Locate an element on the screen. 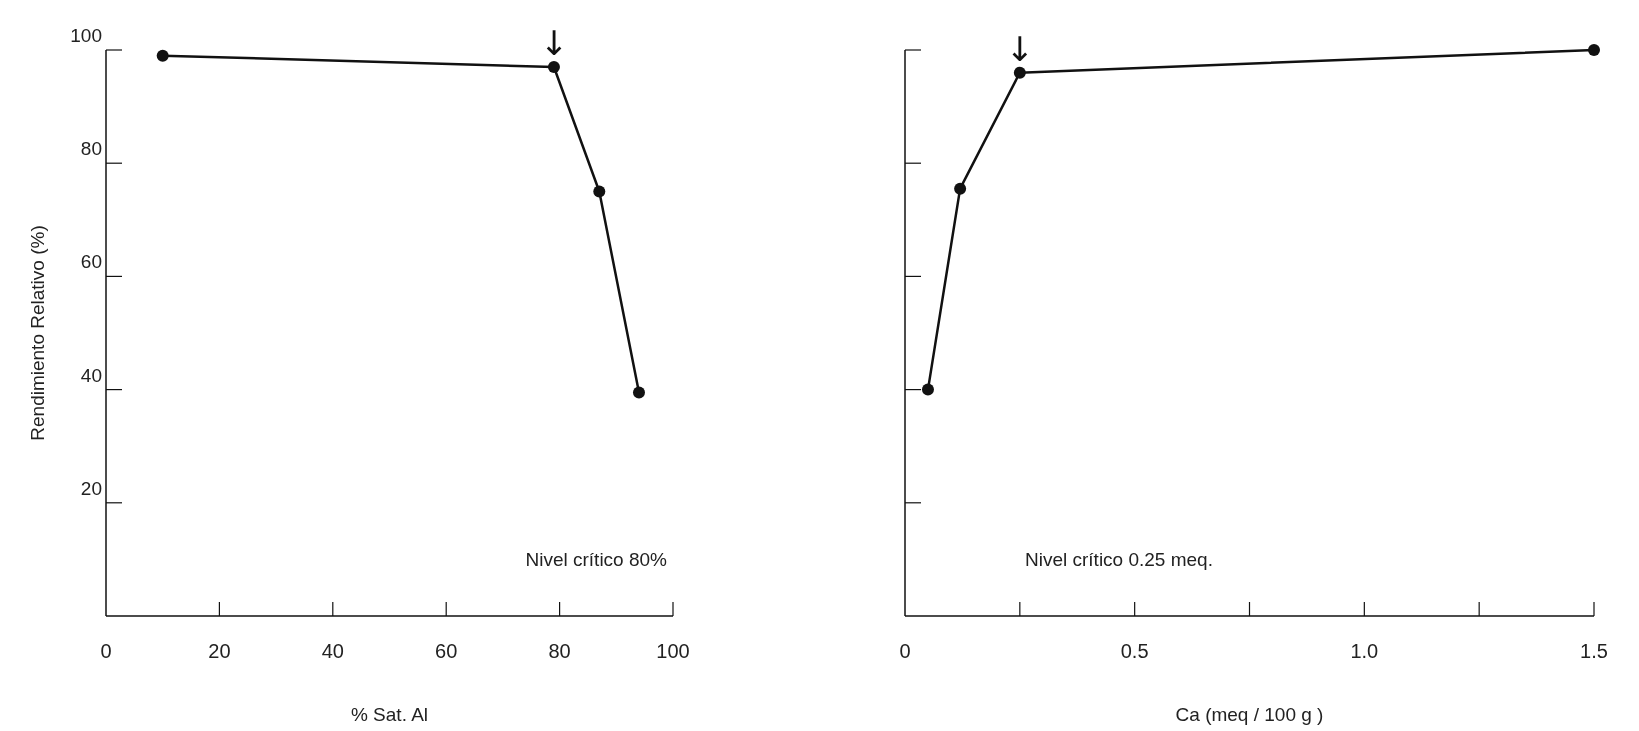 This screenshot has width=1639, height=731. x-axis-title: % Sat. Al is located at coordinates (389, 714).